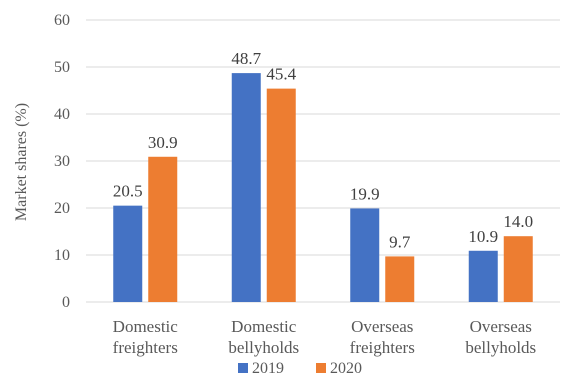 The image size is (565, 376). What do you see at coordinates (321, 368) in the screenshot?
I see `legend-swatch-2020` at bounding box center [321, 368].